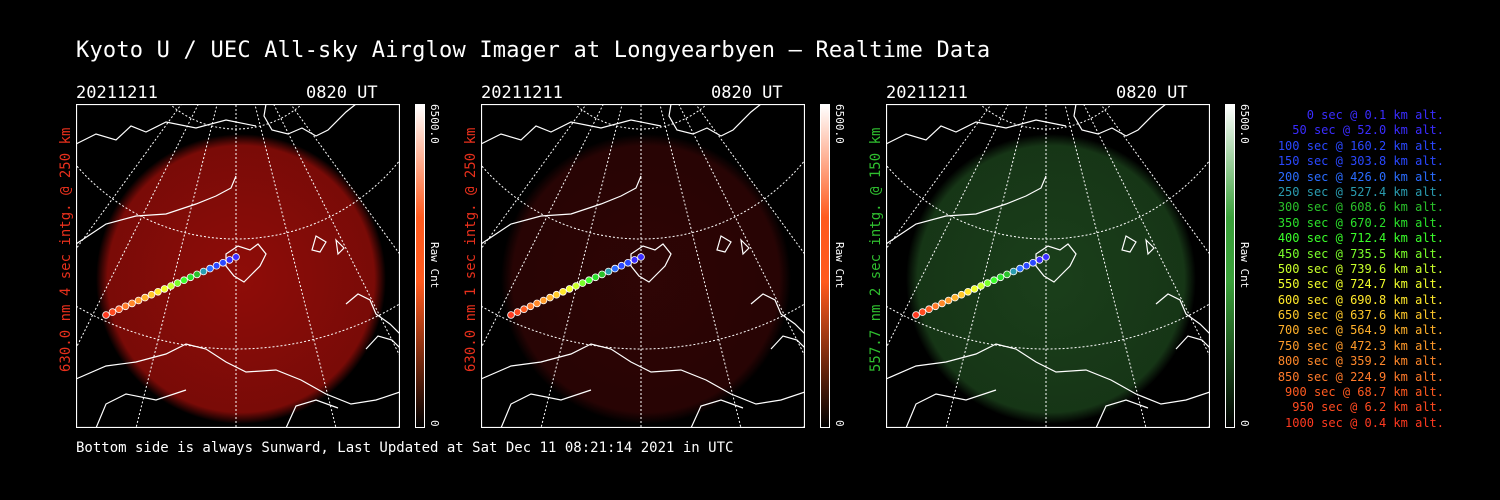  I want to click on legend-entry: 150 sec @ 303.8 km alt., so click(1360, 161).